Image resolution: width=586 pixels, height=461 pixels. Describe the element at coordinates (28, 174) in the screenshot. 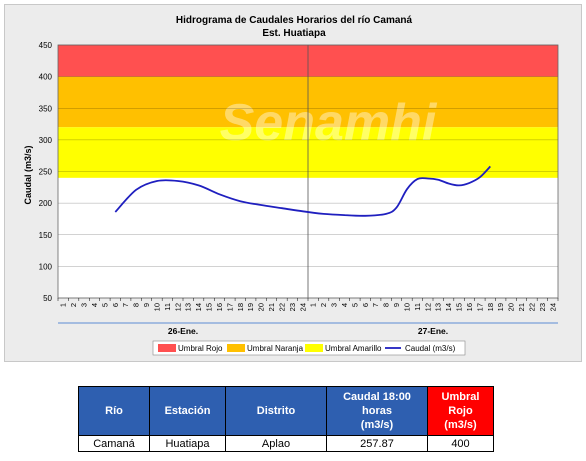

I see `y-axis-label: Caudal (m3/s)` at that location.